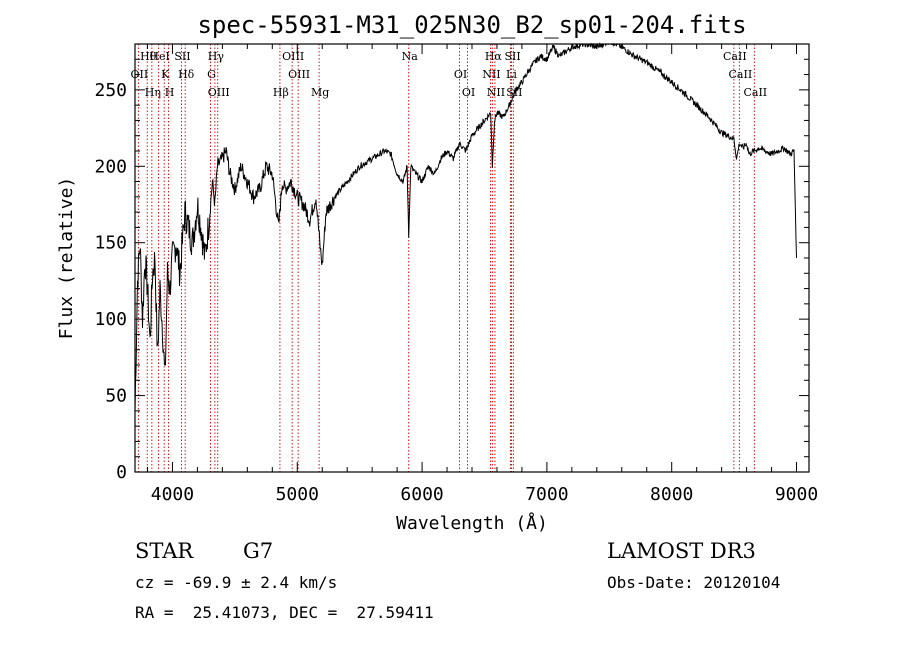 Image resolution: width=900 pixels, height=649 pixels. Describe the element at coordinates (216, 56) in the screenshot. I see `line-label: Hγ` at that location.